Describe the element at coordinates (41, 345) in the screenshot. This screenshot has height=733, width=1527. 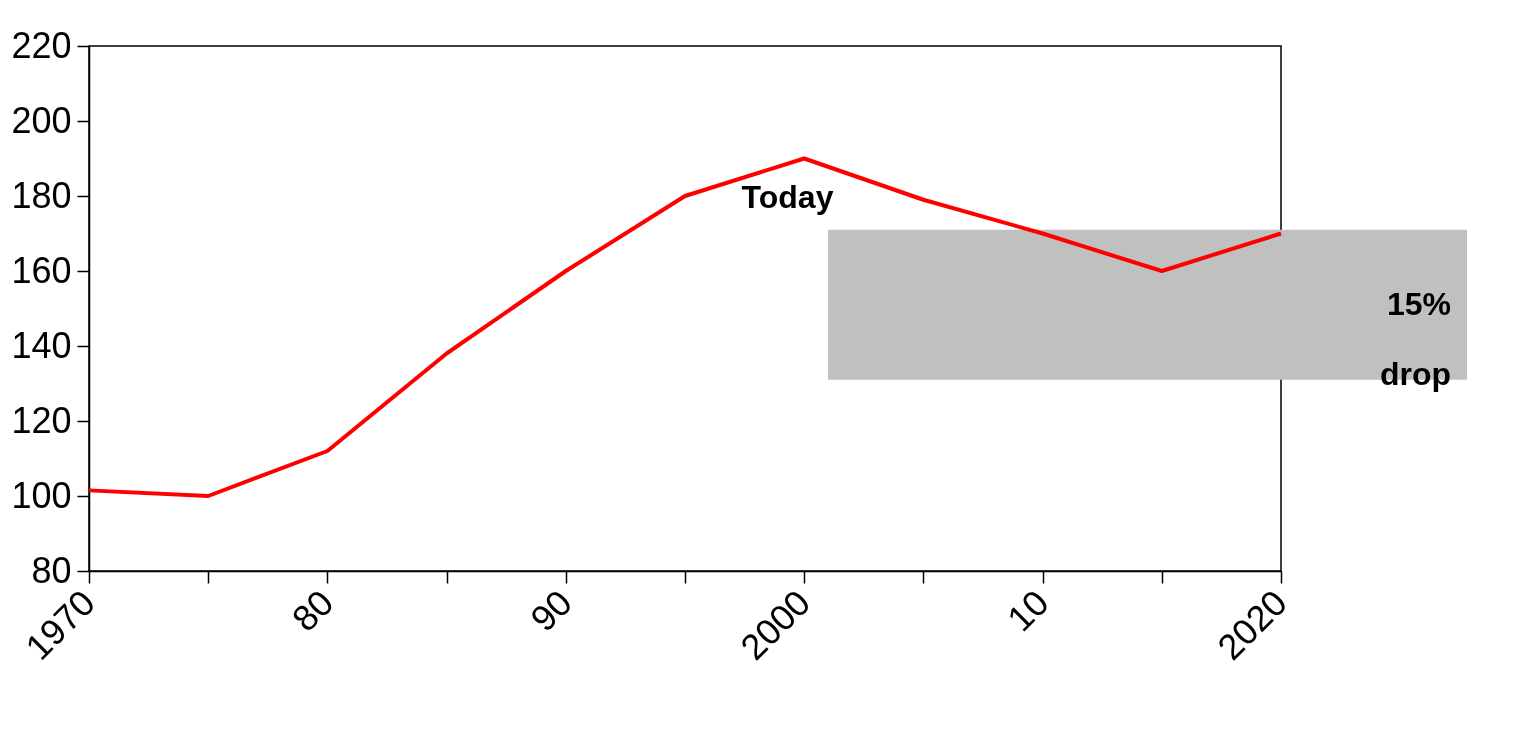
I see `y-tick-label: 140` at that location.